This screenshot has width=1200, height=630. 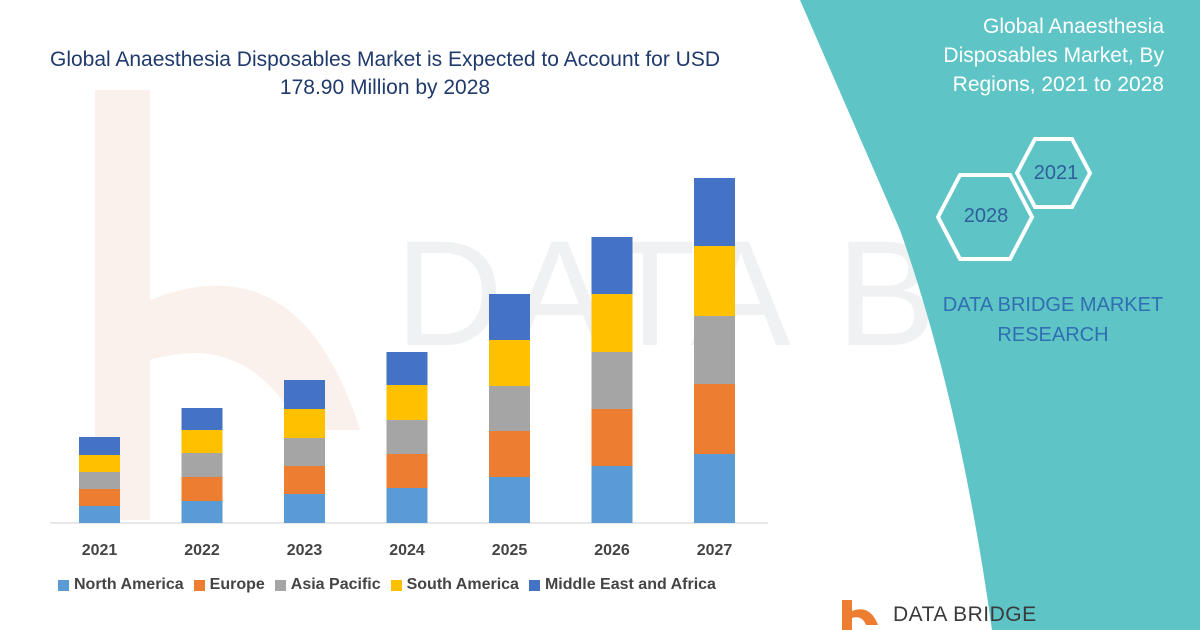 I want to click on bar-segment-2024-north-america, so click(x=407, y=505).